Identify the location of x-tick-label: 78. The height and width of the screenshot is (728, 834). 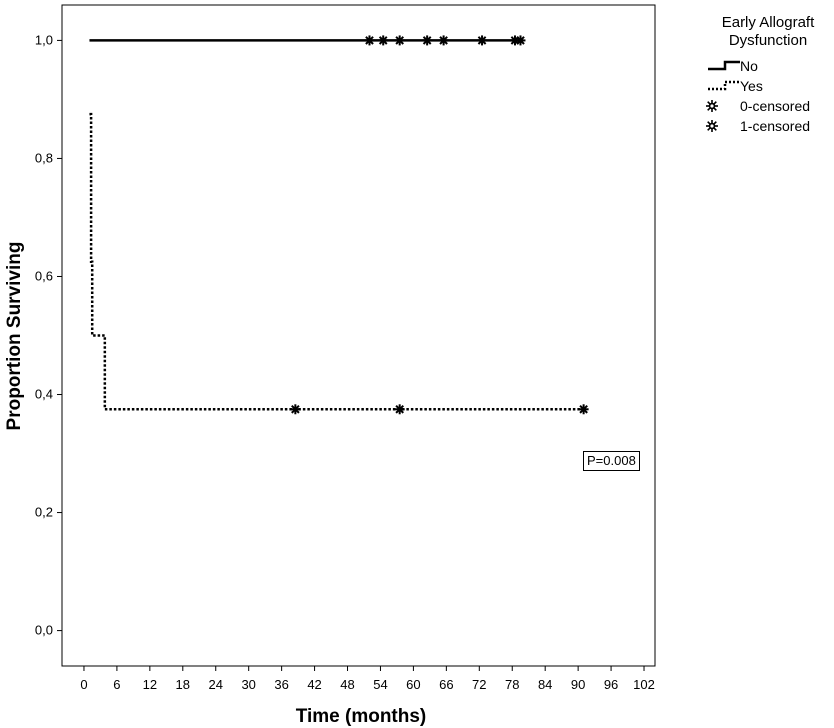
(512, 684).